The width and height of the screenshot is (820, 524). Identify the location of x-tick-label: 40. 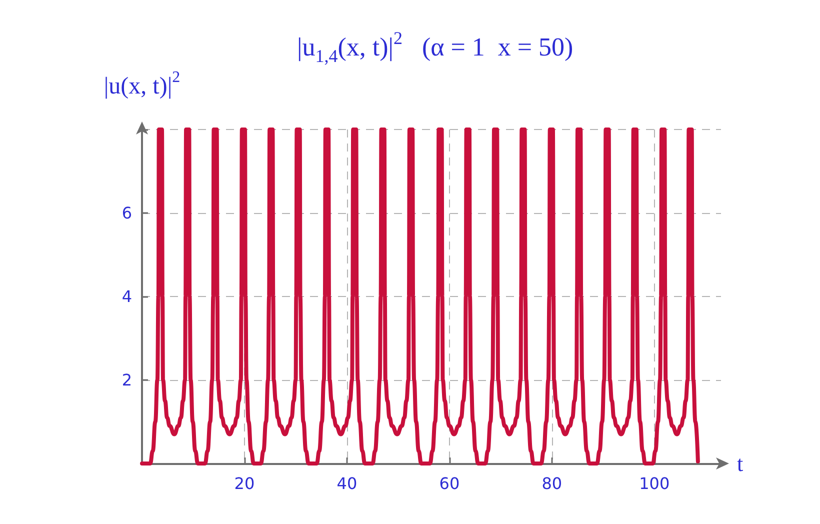
(347, 483).